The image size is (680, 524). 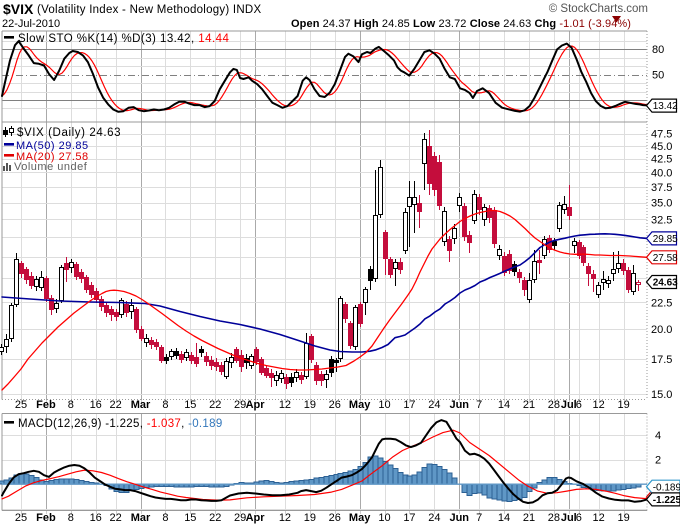 What do you see at coordinates (661, 188) in the screenshot?
I see `svg-text: 37.5` at bounding box center [661, 188].